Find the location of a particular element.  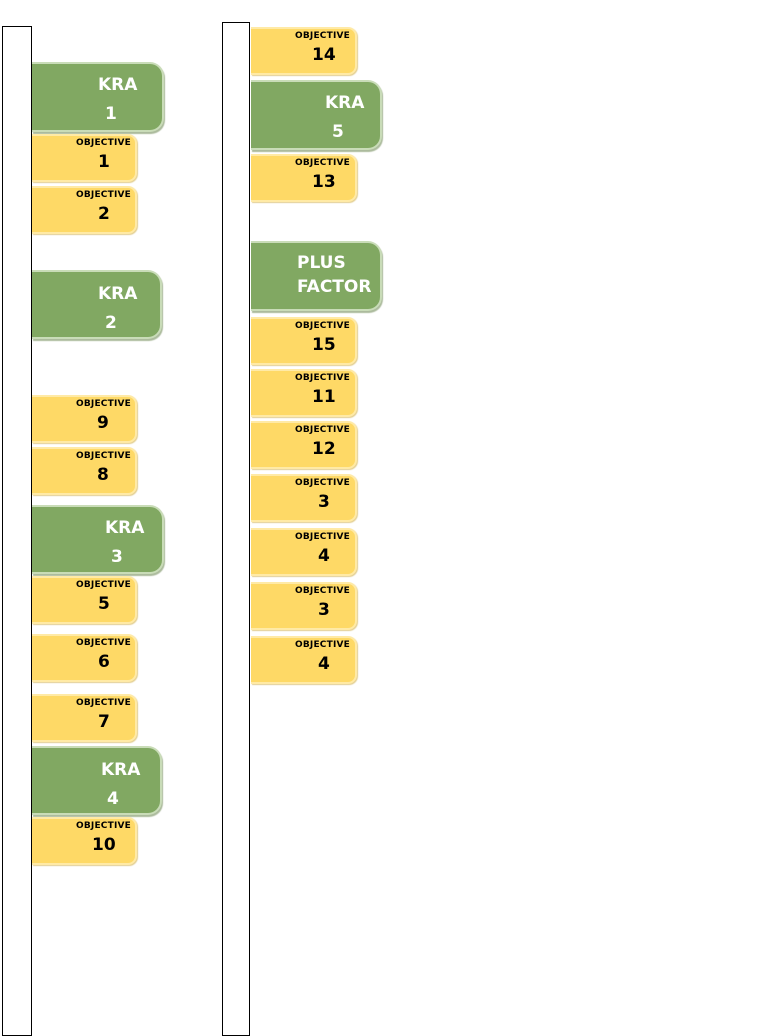

objective-box-4a: OBJECTIVE 4 is located at coordinates (304, 552).